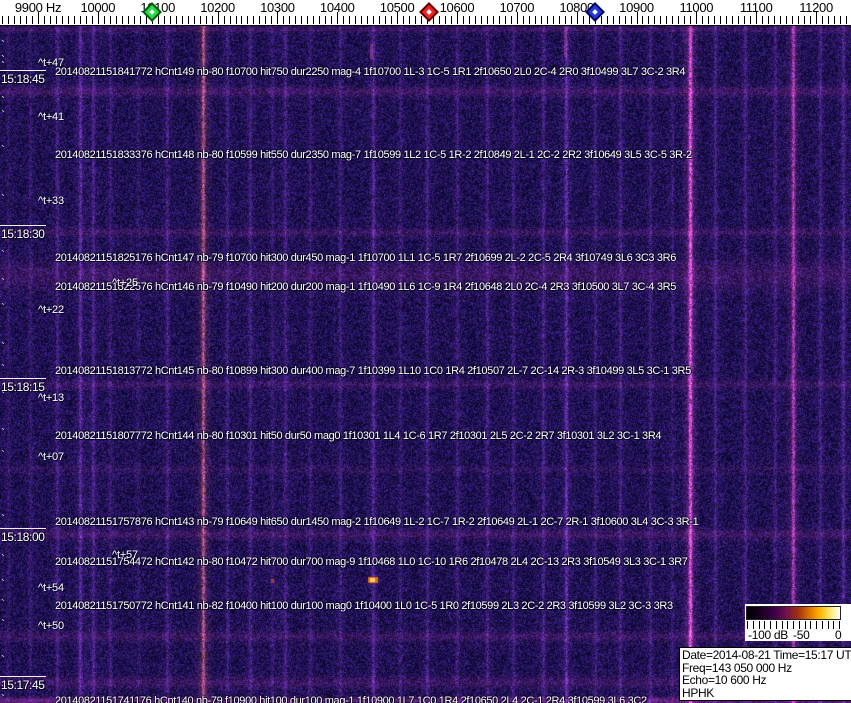  Describe the element at coordinates (51, 588) in the screenshot. I see `time-offset-marker: ^t+54` at that location.